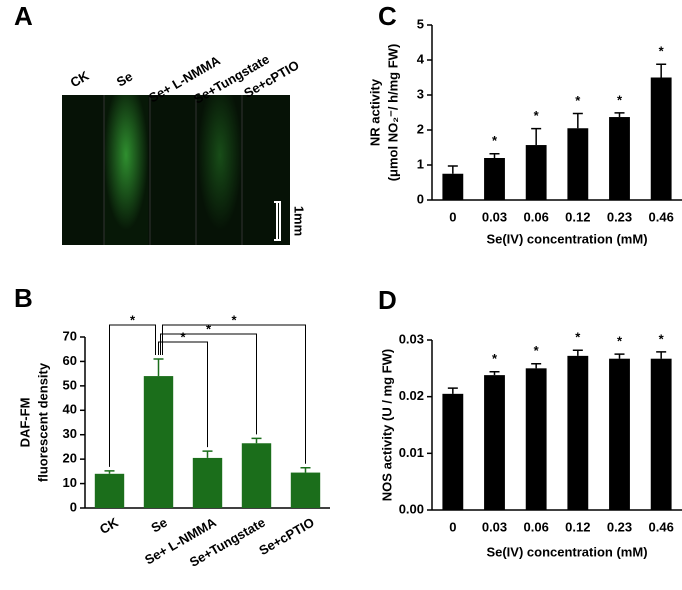 The width and height of the screenshot is (682, 590). I want to click on panel-label: A, so click(23, 16).